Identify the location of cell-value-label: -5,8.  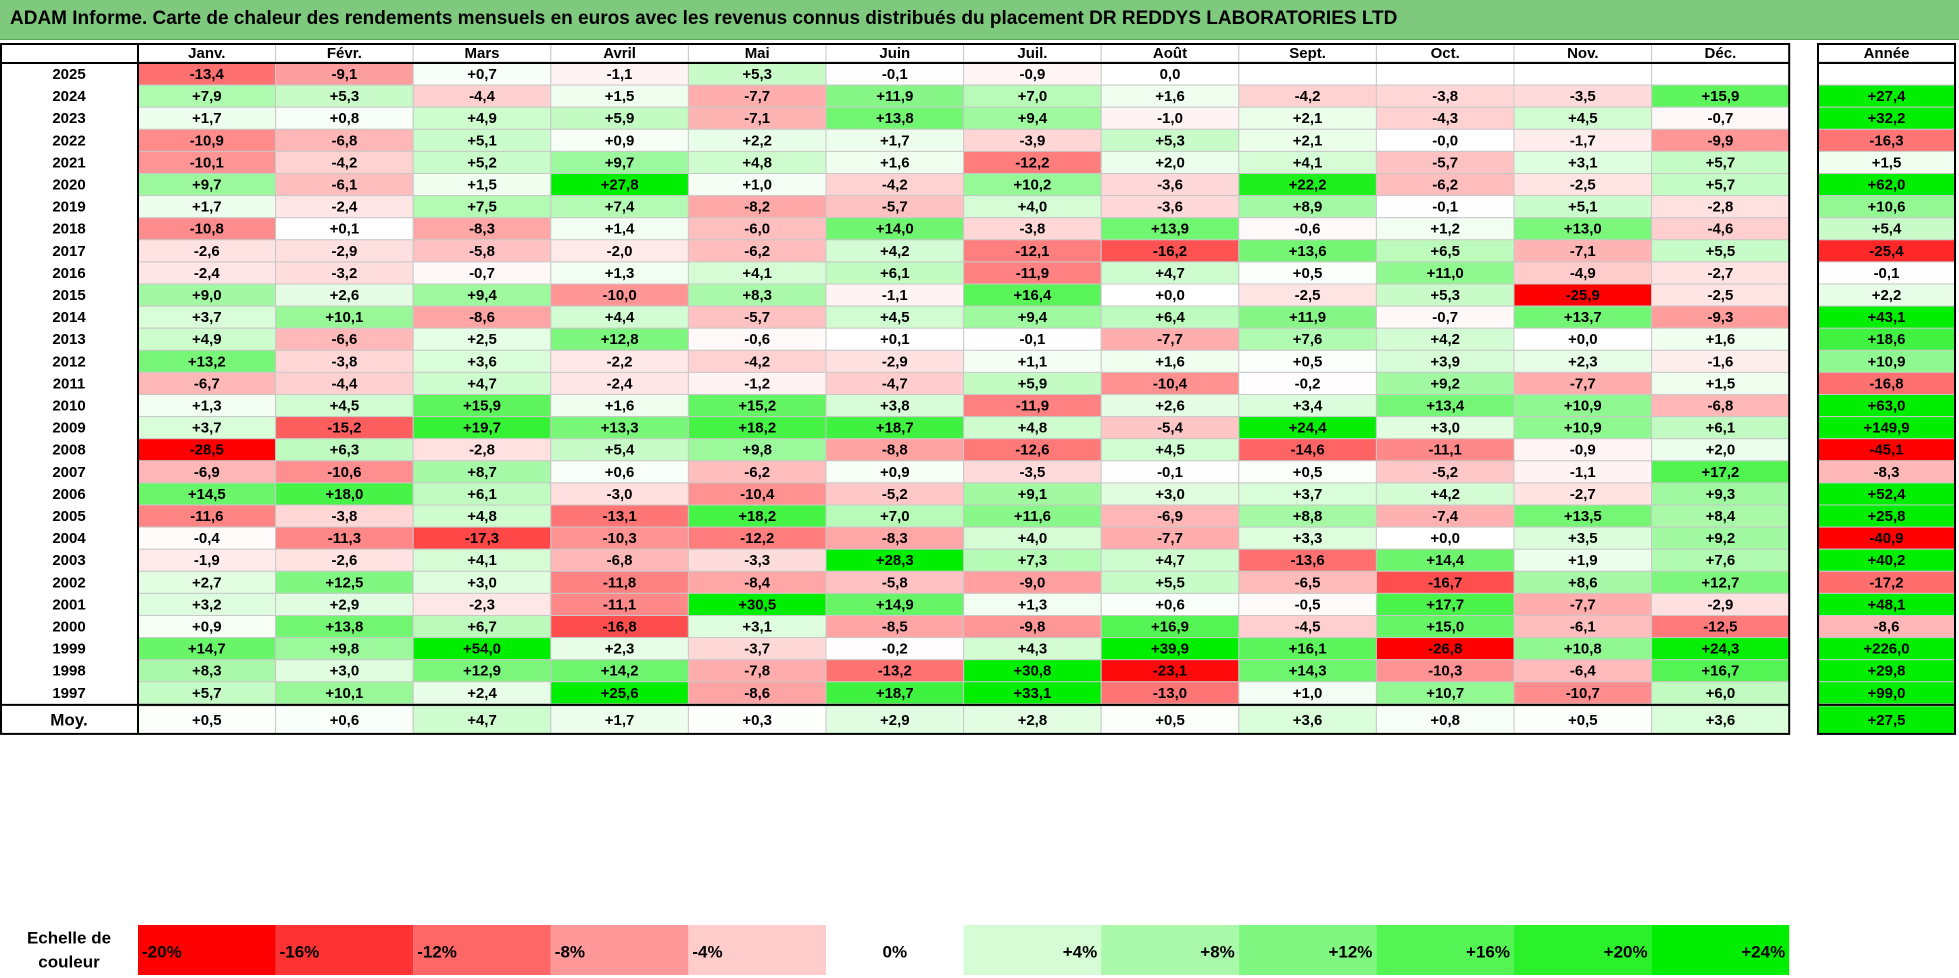
(482, 251).